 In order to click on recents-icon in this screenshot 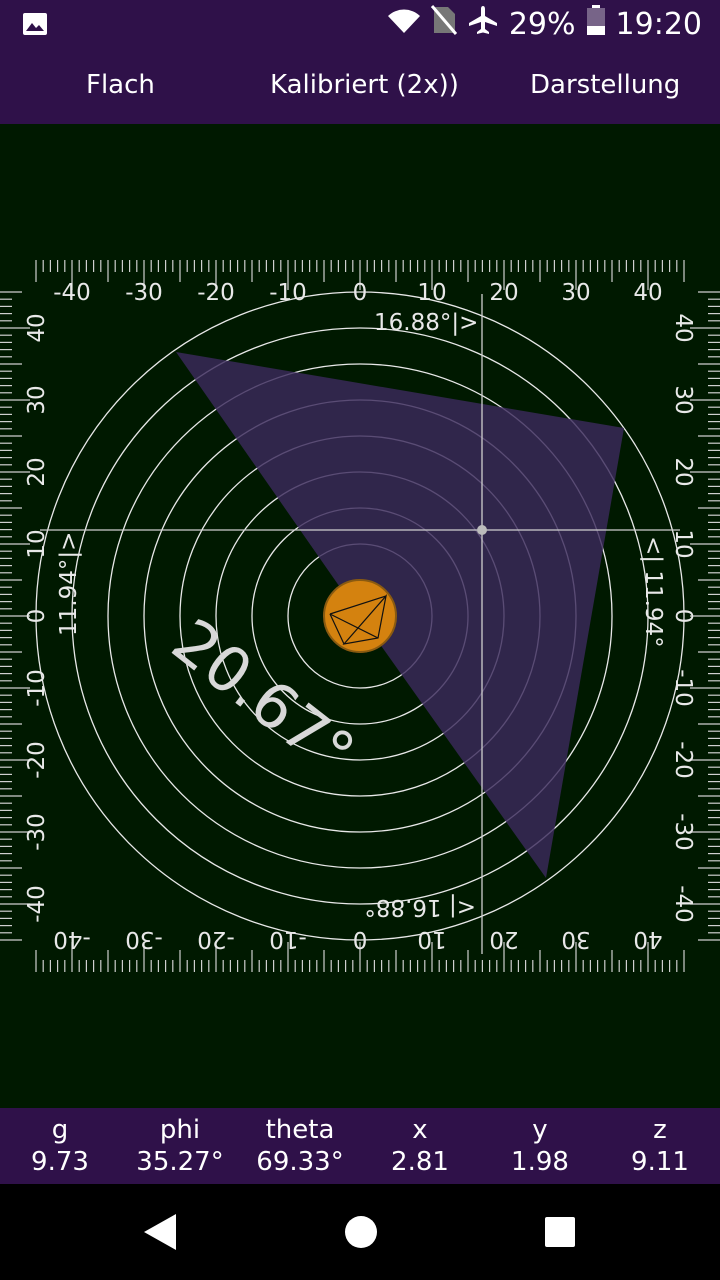, I will do `click(560, 1234)`.